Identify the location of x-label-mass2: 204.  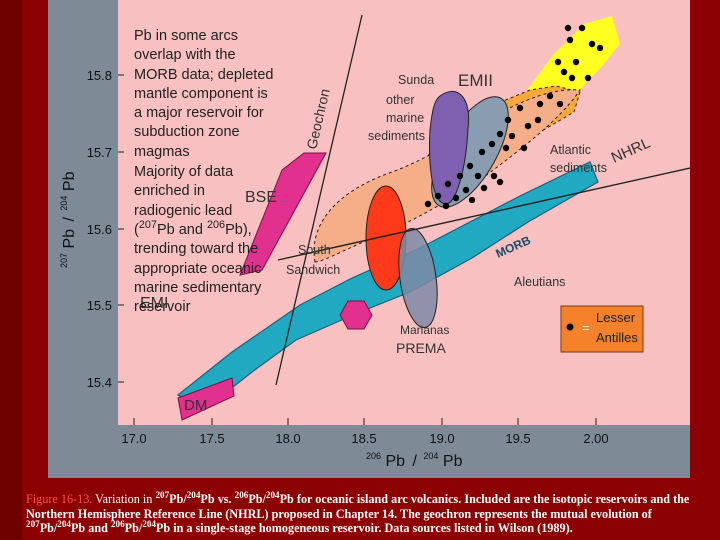
(430, 456).